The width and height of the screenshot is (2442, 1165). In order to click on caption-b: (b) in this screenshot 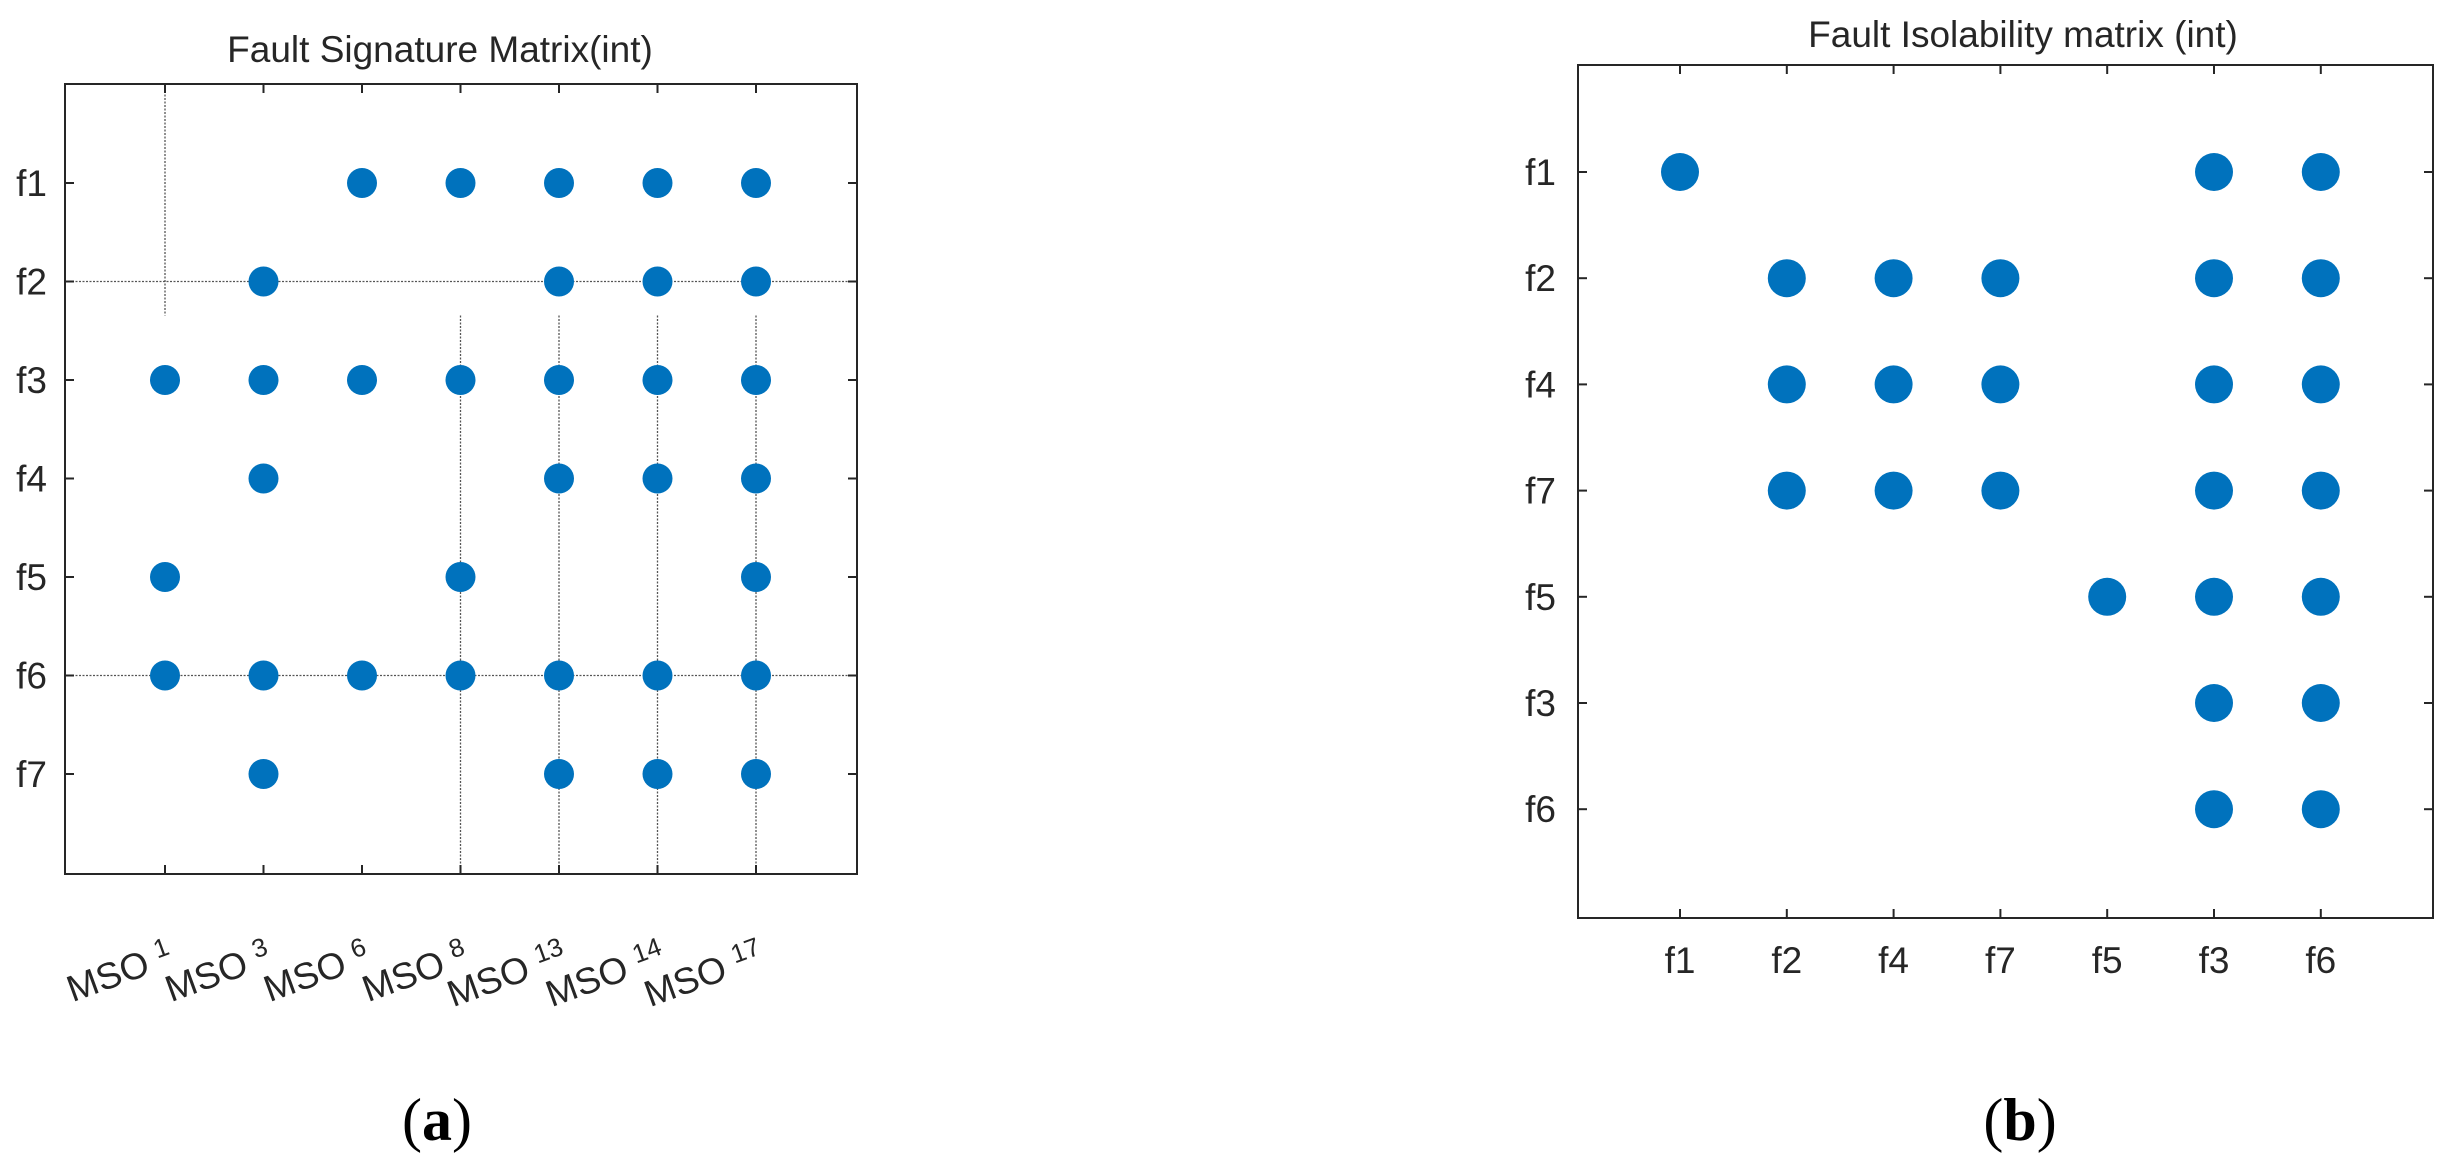, I will do `click(2019, 1120)`.